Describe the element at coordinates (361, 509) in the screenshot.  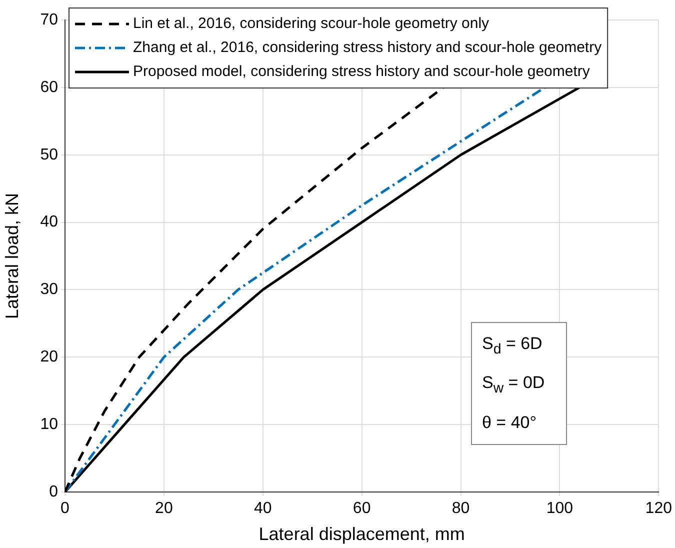
I see `x-tick-label: 60` at that location.